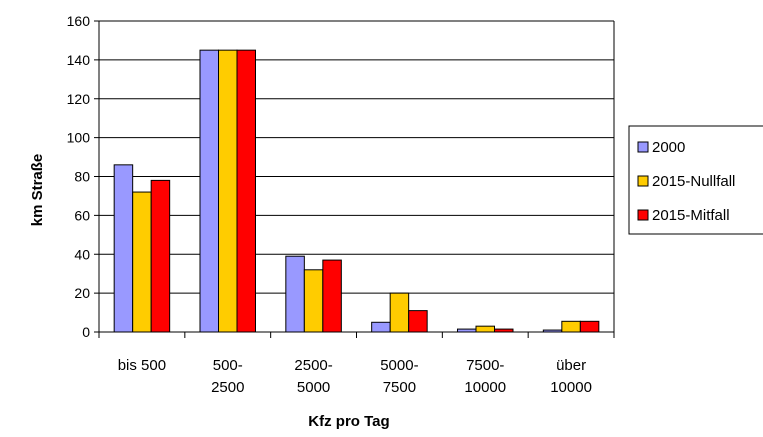 The height and width of the screenshot is (437, 763). I want to click on legend-box, so click(695, 180).